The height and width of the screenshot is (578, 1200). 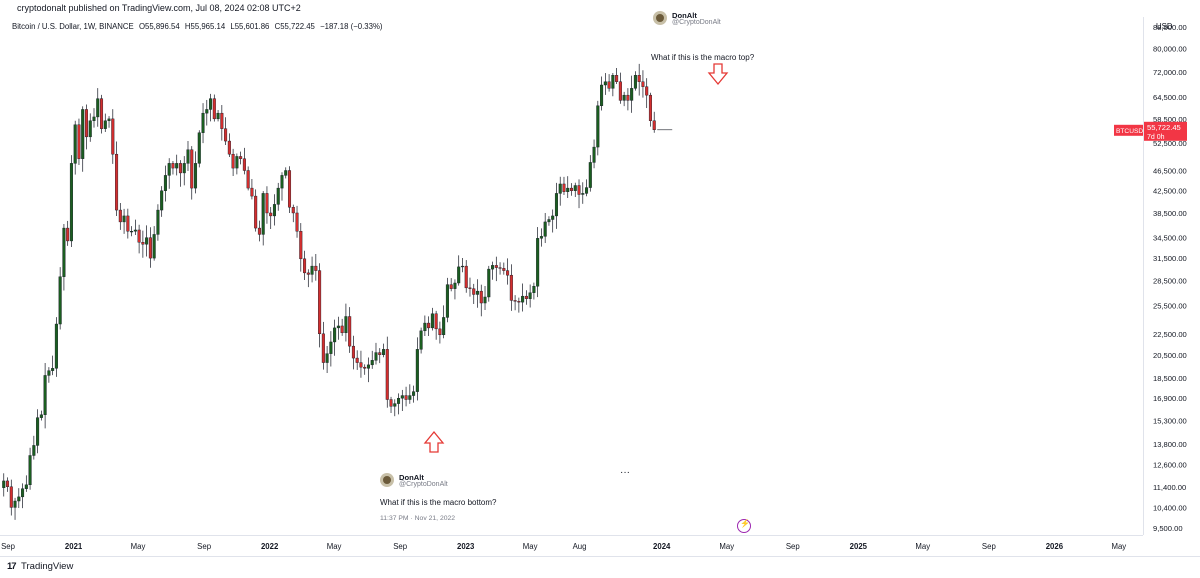 I want to click on currency-label: USD, so click(x=1164, y=26).